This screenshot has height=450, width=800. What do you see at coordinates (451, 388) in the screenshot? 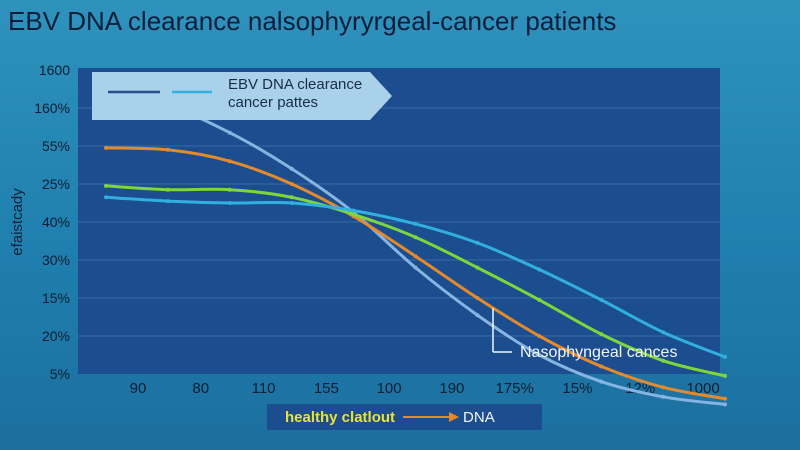
I see `x-tick-label: 190` at bounding box center [451, 388].